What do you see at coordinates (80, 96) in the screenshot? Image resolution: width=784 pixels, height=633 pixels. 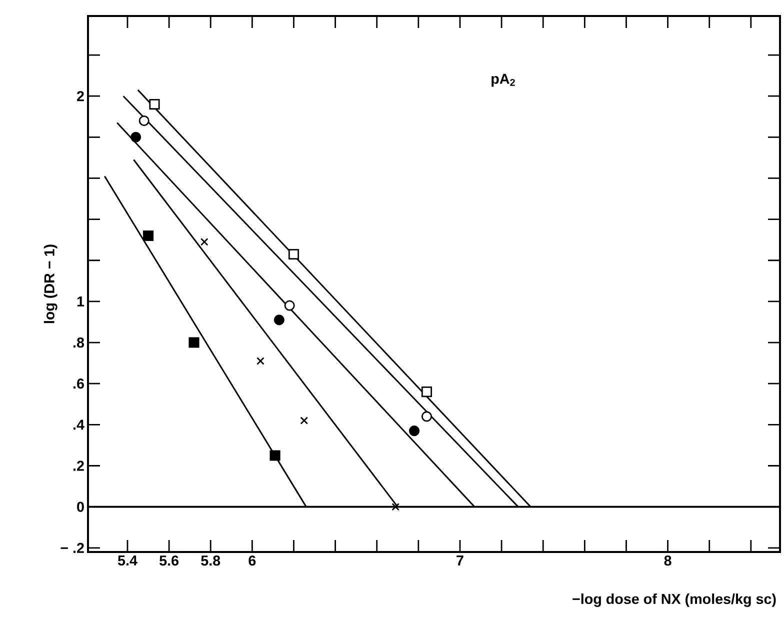 I see `y-tick-label: 2` at bounding box center [80, 96].